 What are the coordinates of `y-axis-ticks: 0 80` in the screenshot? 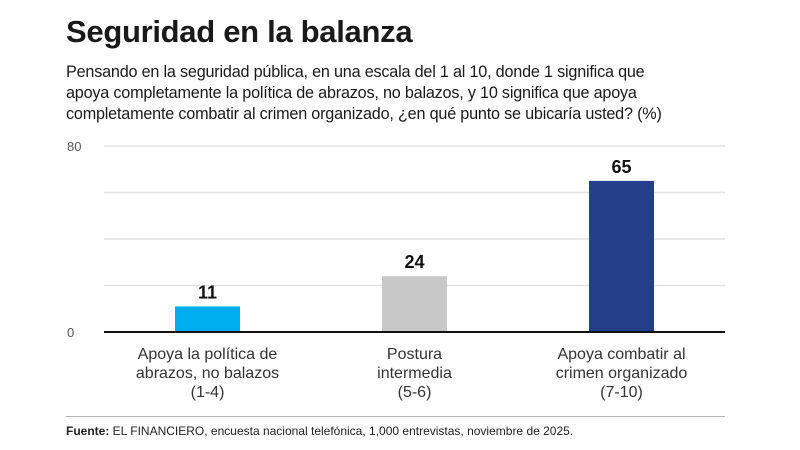 It's located at (74, 239).